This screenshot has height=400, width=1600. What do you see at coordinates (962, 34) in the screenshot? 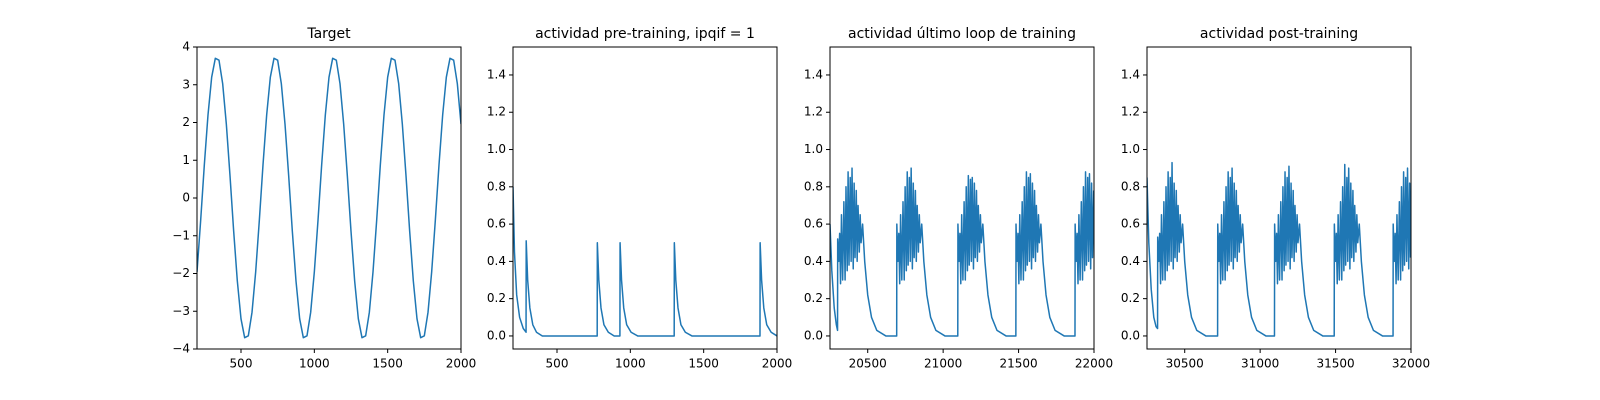
I see `subplot-title: actividad último loop de training` at bounding box center [962, 34].